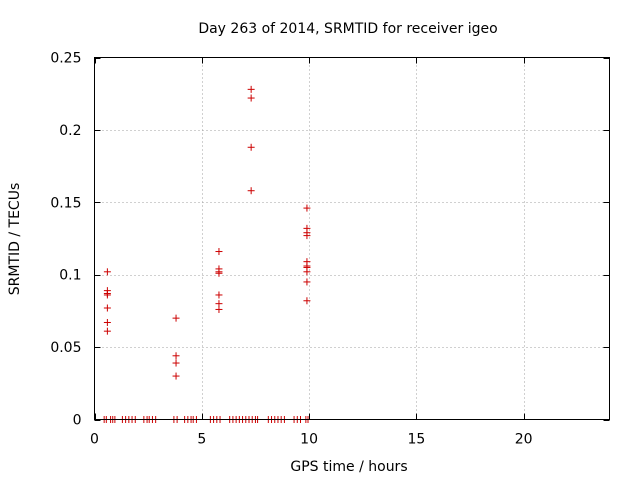  I want to click on x-tick-labels: 0 5 10 15 20, so click(311, 440).